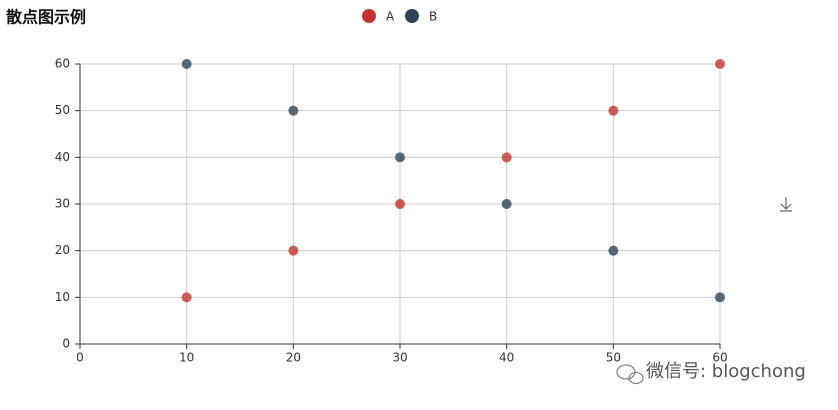 This screenshot has height=410, width=838. Describe the element at coordinates (186, 358) in the screenshot. I see `x-tick-label: 10` at that location.